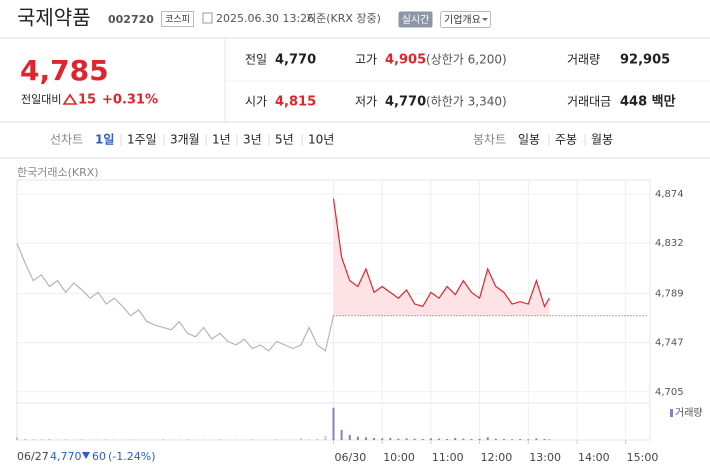 The width and height of the screenshot is (710, 470). I want to click on legend-date: 06/27, so click(33, 456).